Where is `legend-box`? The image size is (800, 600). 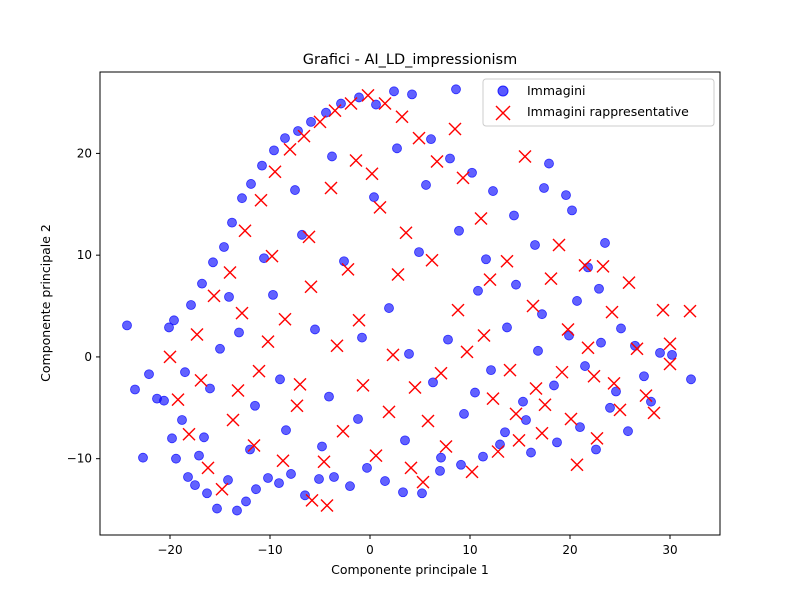
legend-box is located at coordinates (598, 102).